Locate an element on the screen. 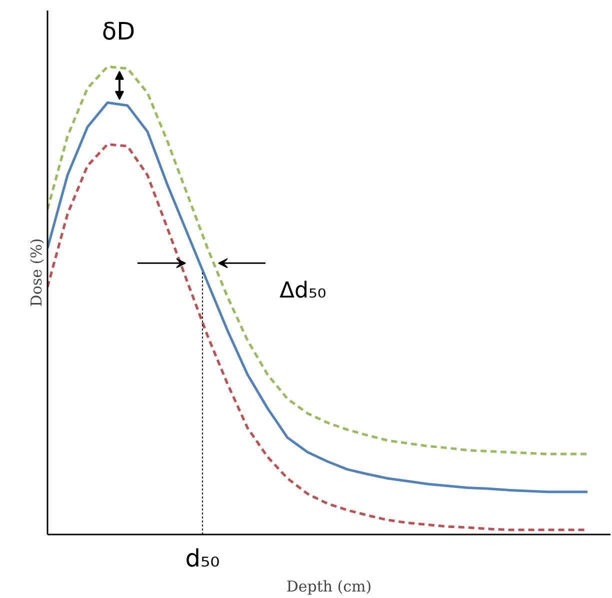  annotation: Δd₅₀ is located at coordinates (303, 291).